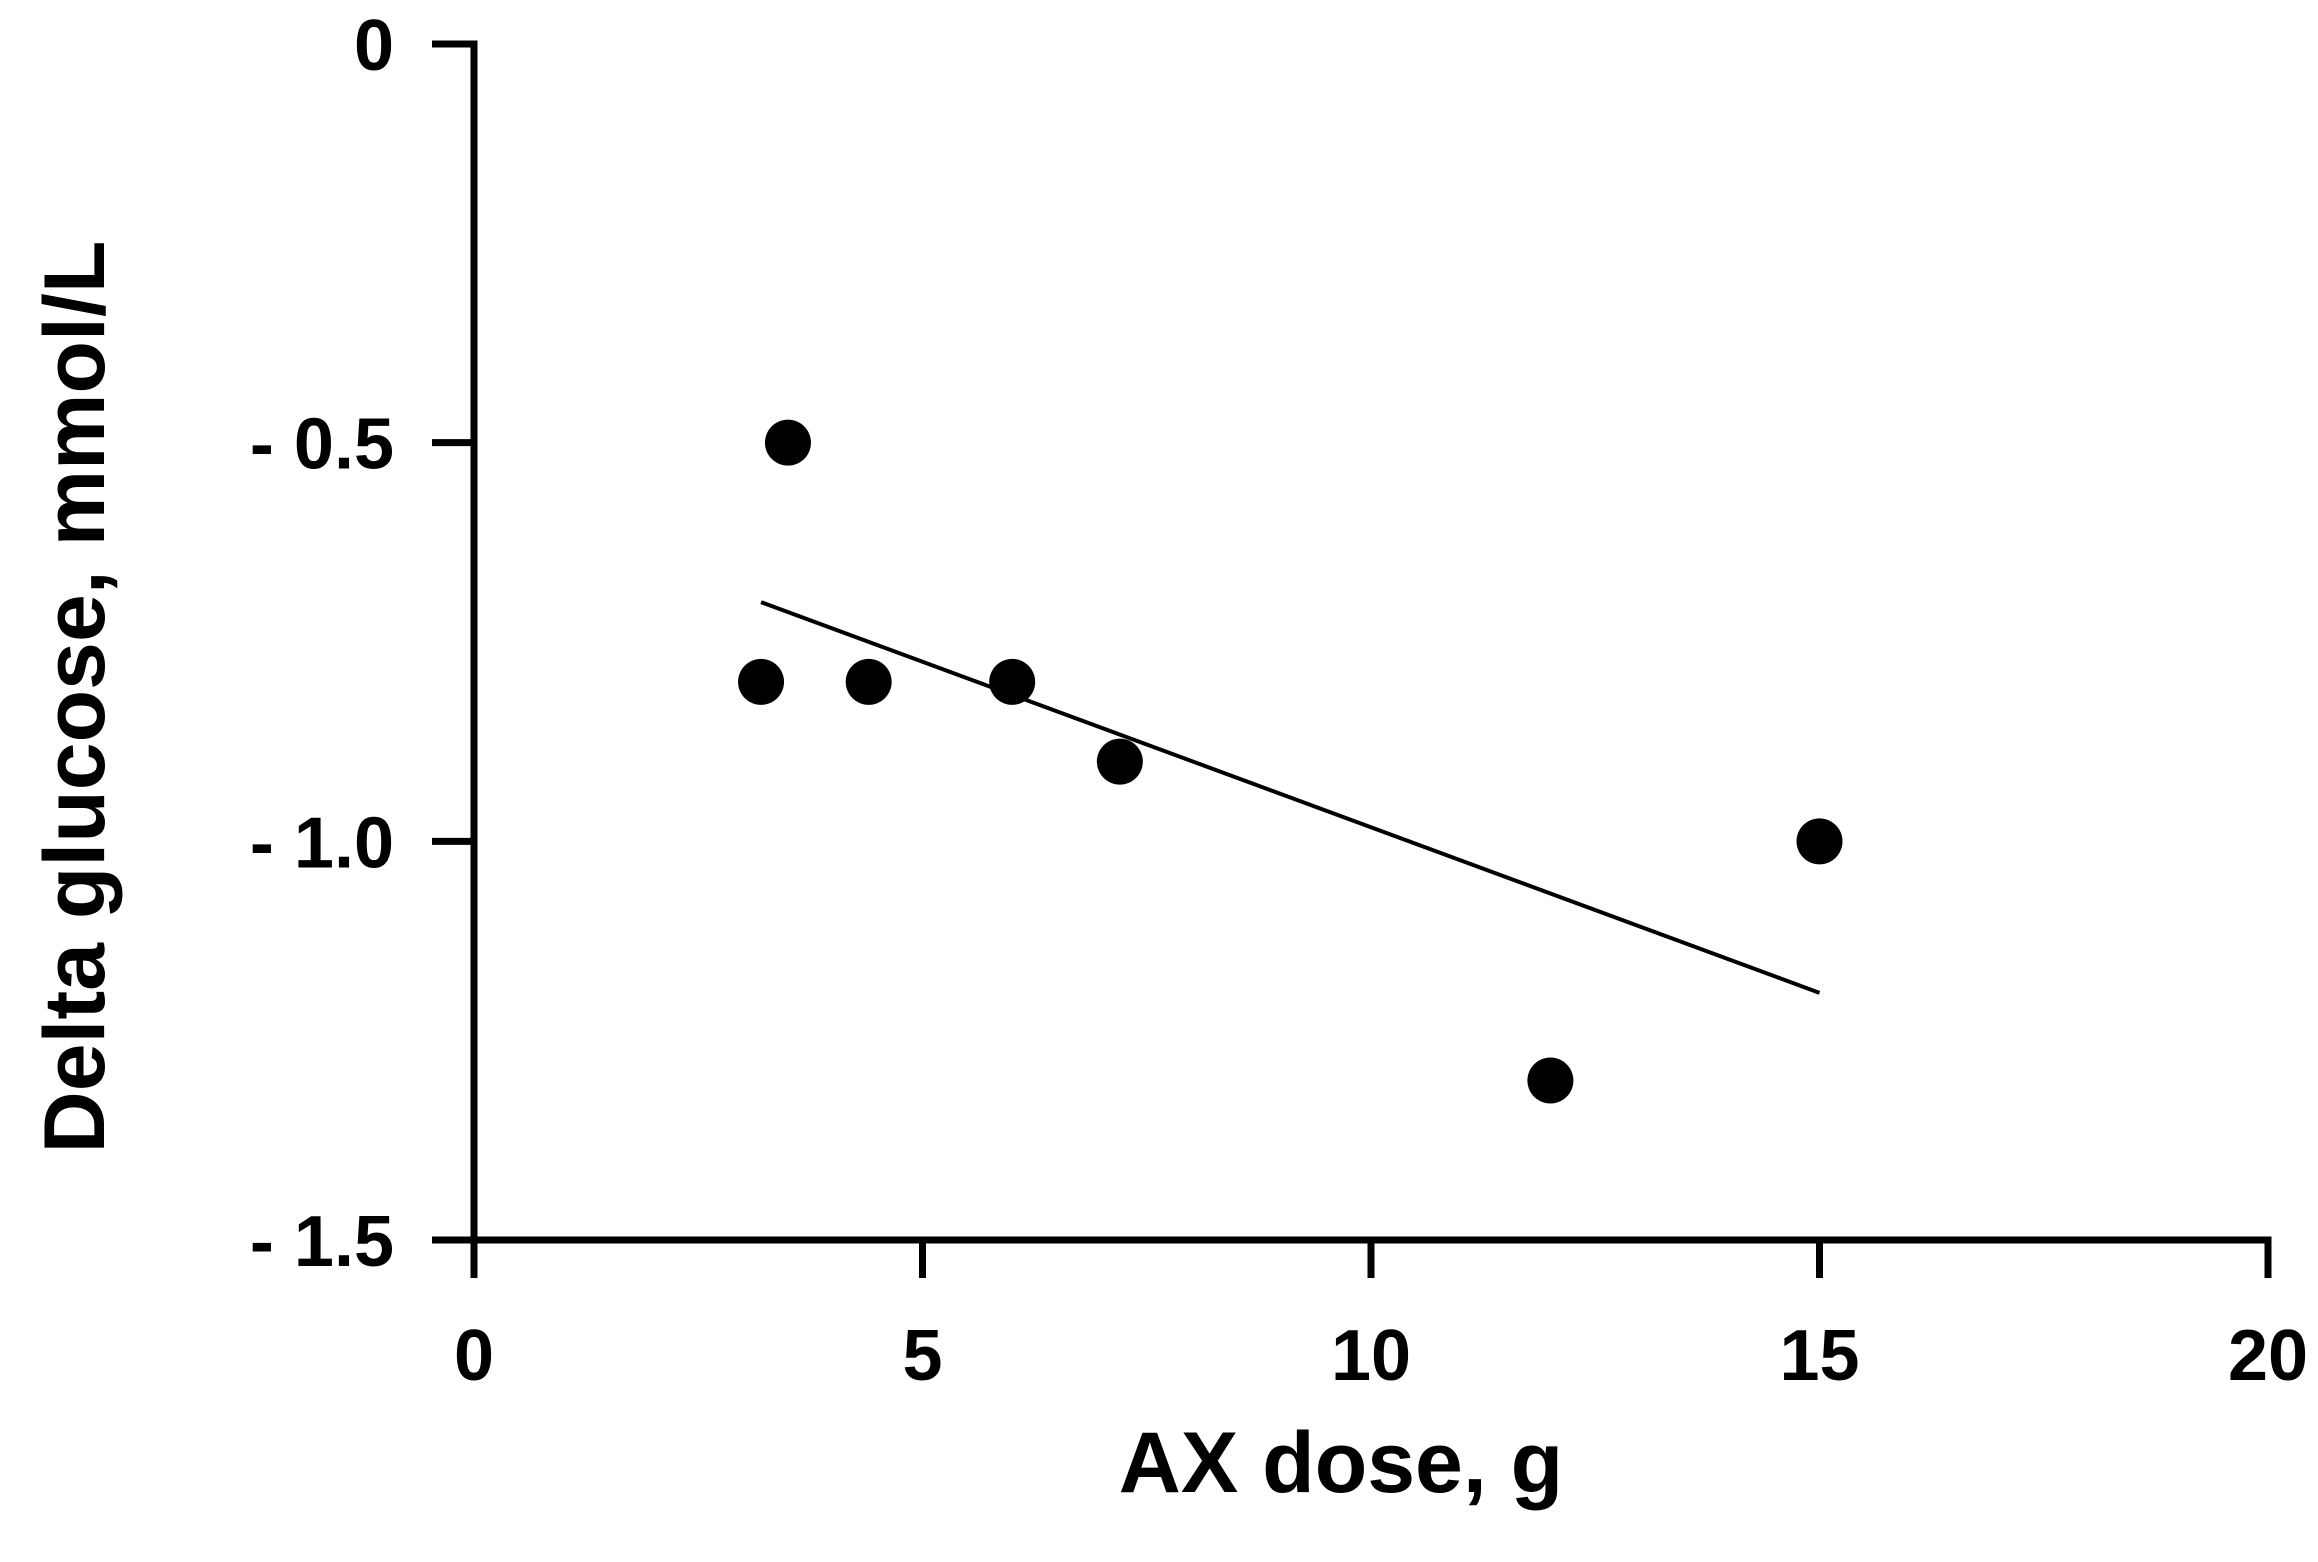  I want to click on x-axis-title: AX dose, g, so click(1341, 1463).